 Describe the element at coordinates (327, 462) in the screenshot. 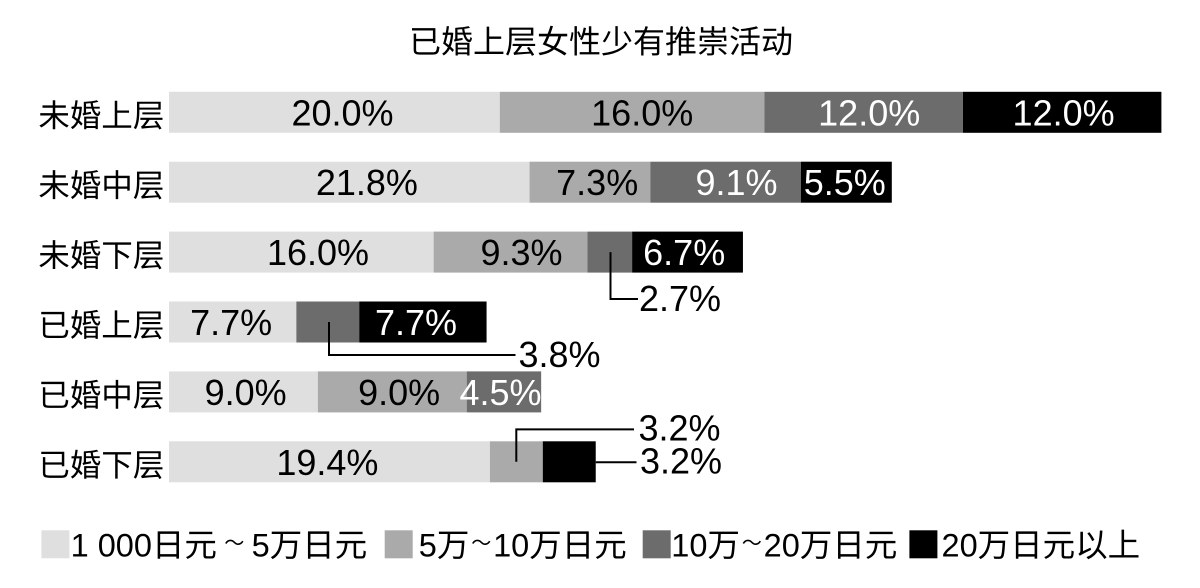

I see `svg-text: 19.4%` at that location.